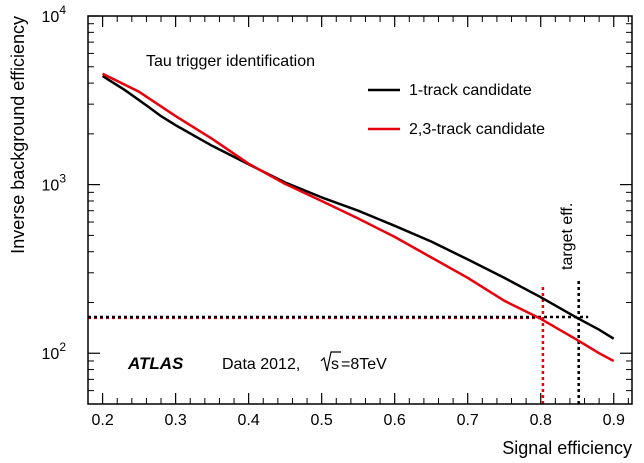 Image resolution: width=644 pixels, height=463 pixels. I want to click on x-tick-label: 0.2, so click(102, 420).